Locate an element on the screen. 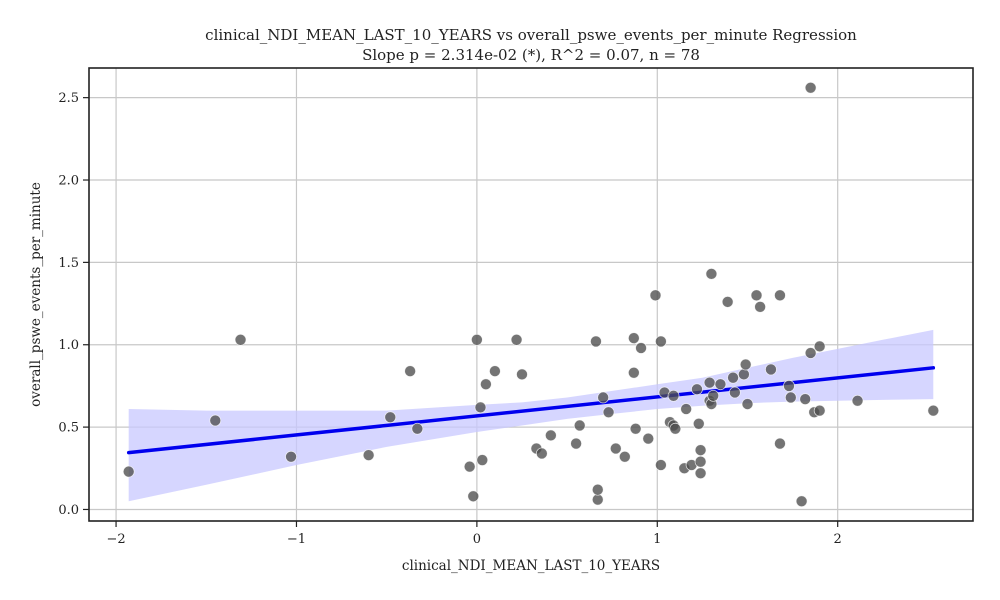 The width and height of the screenshot is (1000, 600). regression-line is located at coordinates (531, 410).